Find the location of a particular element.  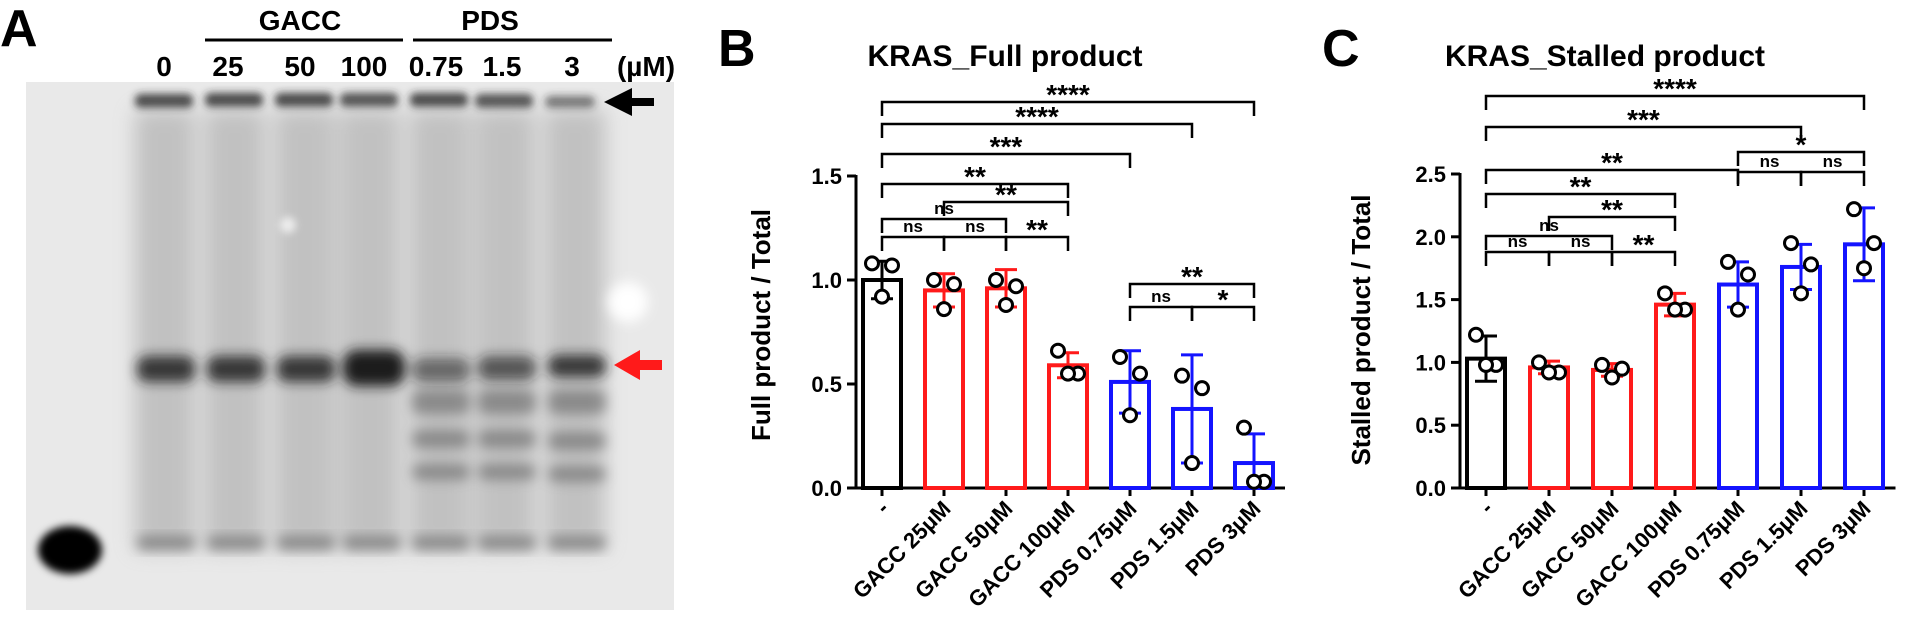

chart-c-y-tick-label: 2.0 is located at coordinates (1430, 237).